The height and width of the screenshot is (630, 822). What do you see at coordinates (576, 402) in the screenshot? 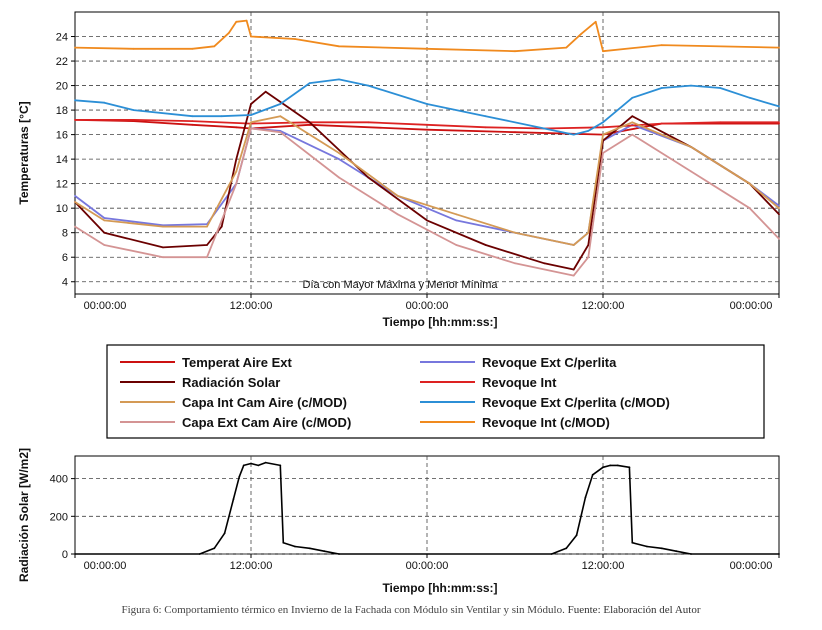
I see `legend-label: Revoque Ext C/perlita (c/MOD)` at bounding box center [576, 402].